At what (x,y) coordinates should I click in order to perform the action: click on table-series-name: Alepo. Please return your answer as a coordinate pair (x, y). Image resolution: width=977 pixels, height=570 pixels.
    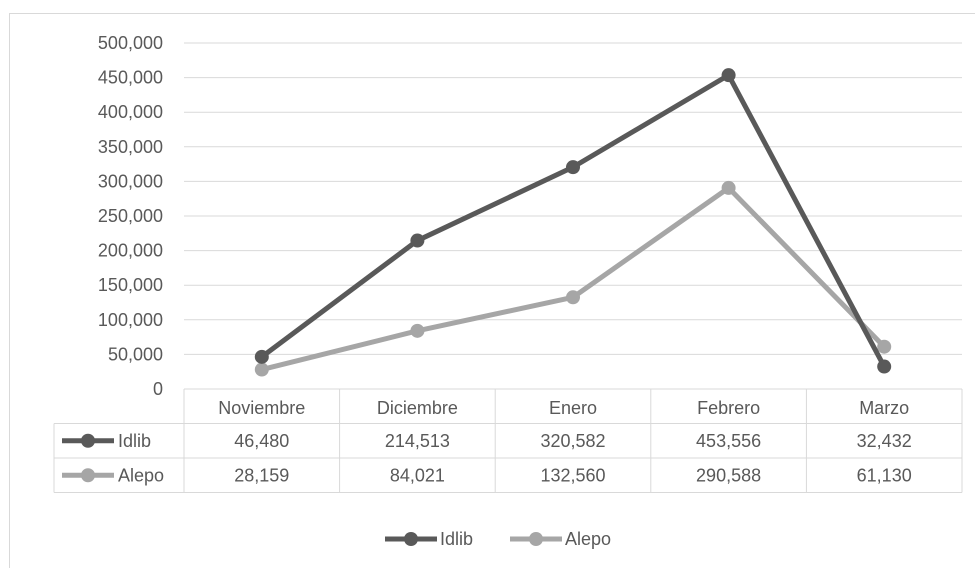
    Looking at the image, I should click on (141, 475).